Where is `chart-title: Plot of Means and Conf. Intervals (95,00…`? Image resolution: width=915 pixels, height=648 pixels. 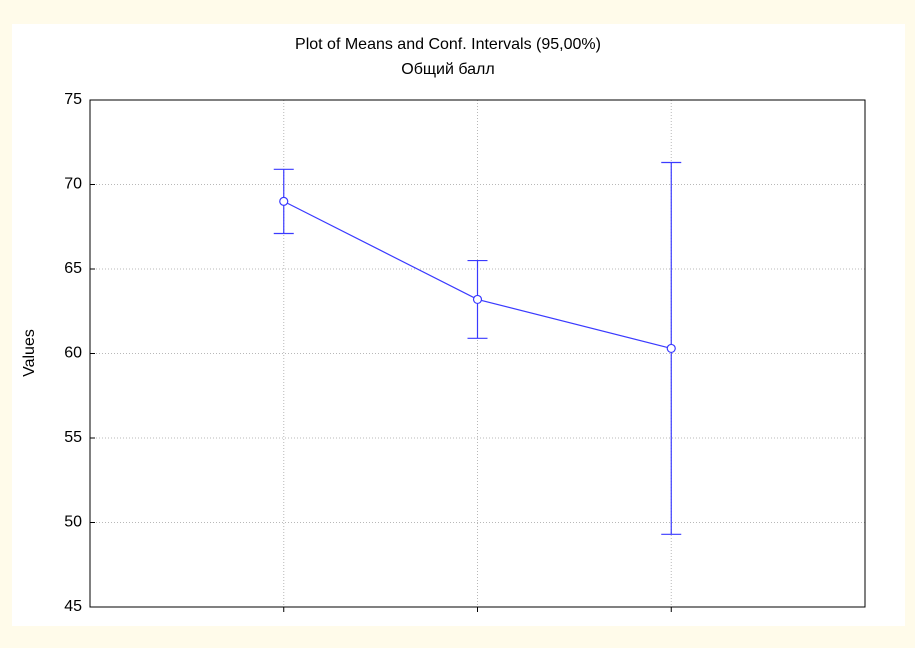 chart-title: Plot of Means and Conf. Intervals (95,00… is located at coordinates (448, 44).